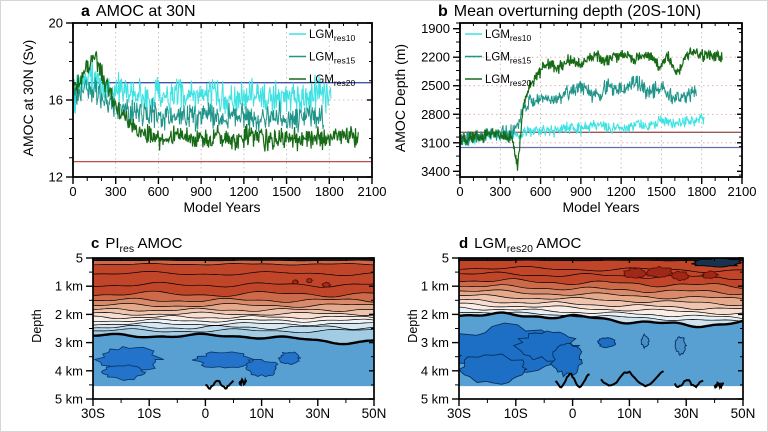 The height and width of the screenshot is (432, 768). Describe the element at coordinates (69, 342) in the screenshot. I see `y-tick-label: 3 km` at that location.